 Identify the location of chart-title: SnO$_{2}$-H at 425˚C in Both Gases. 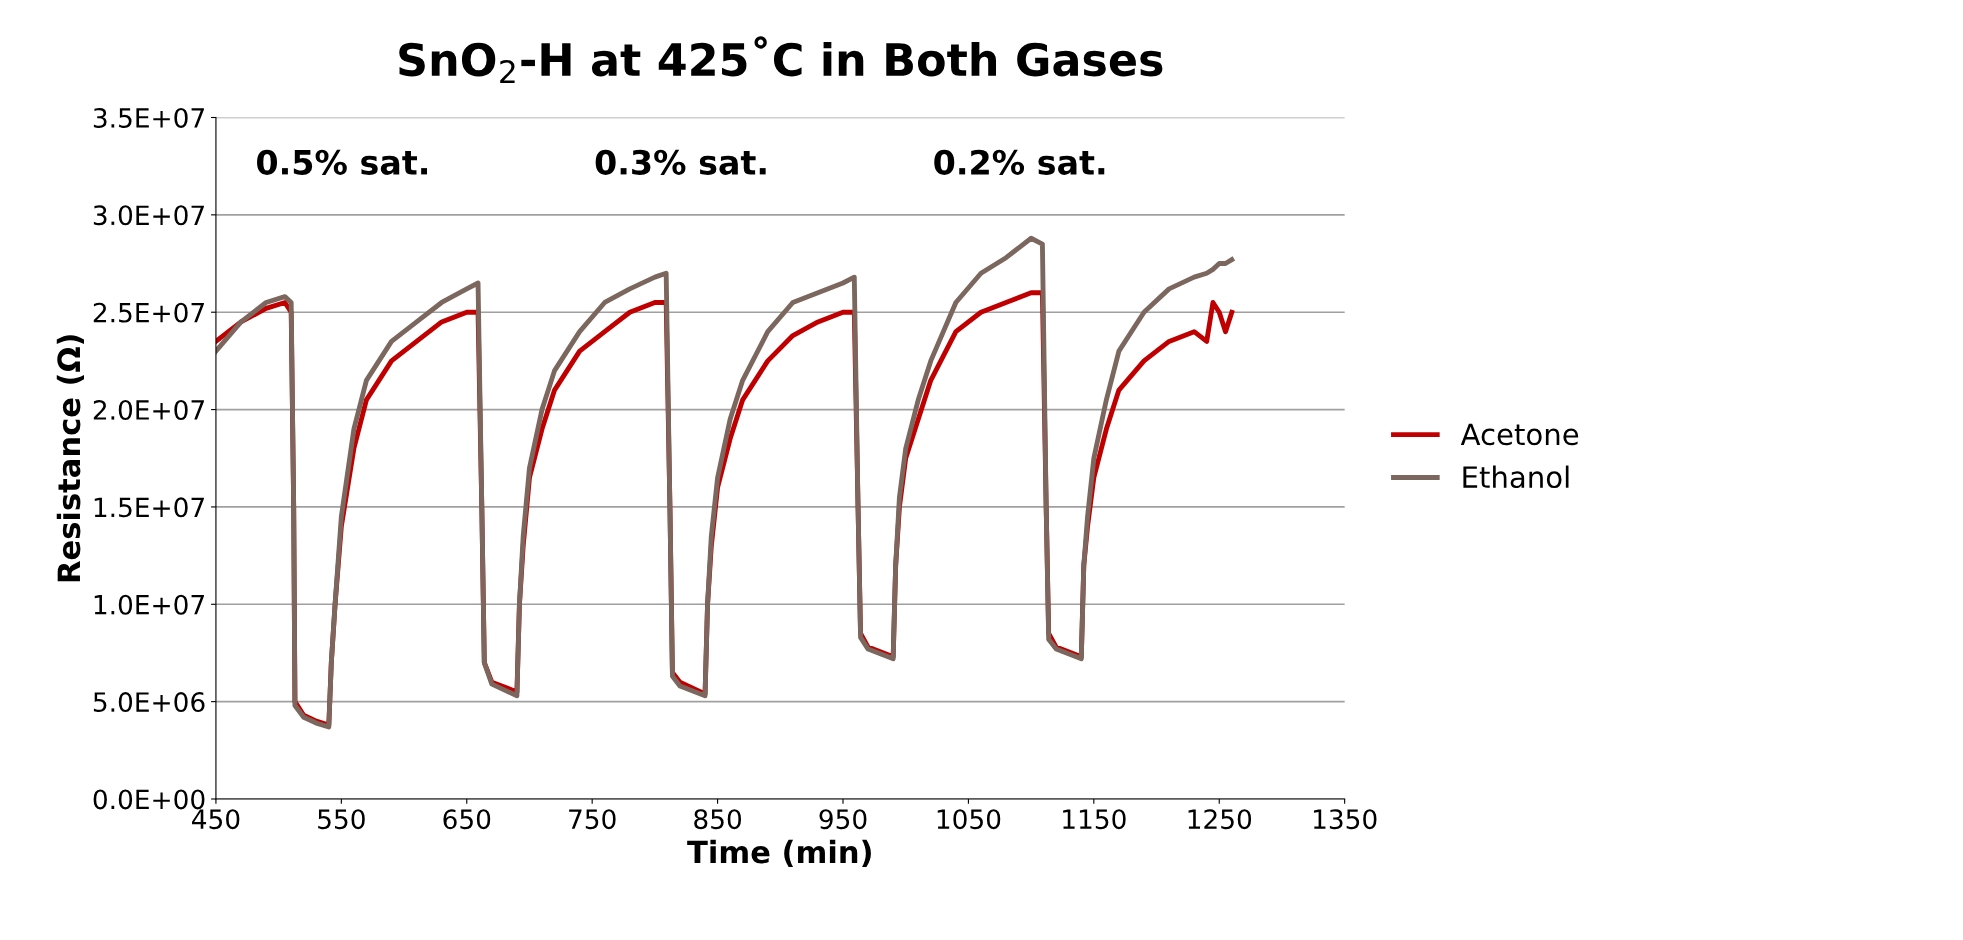
(781, 60).